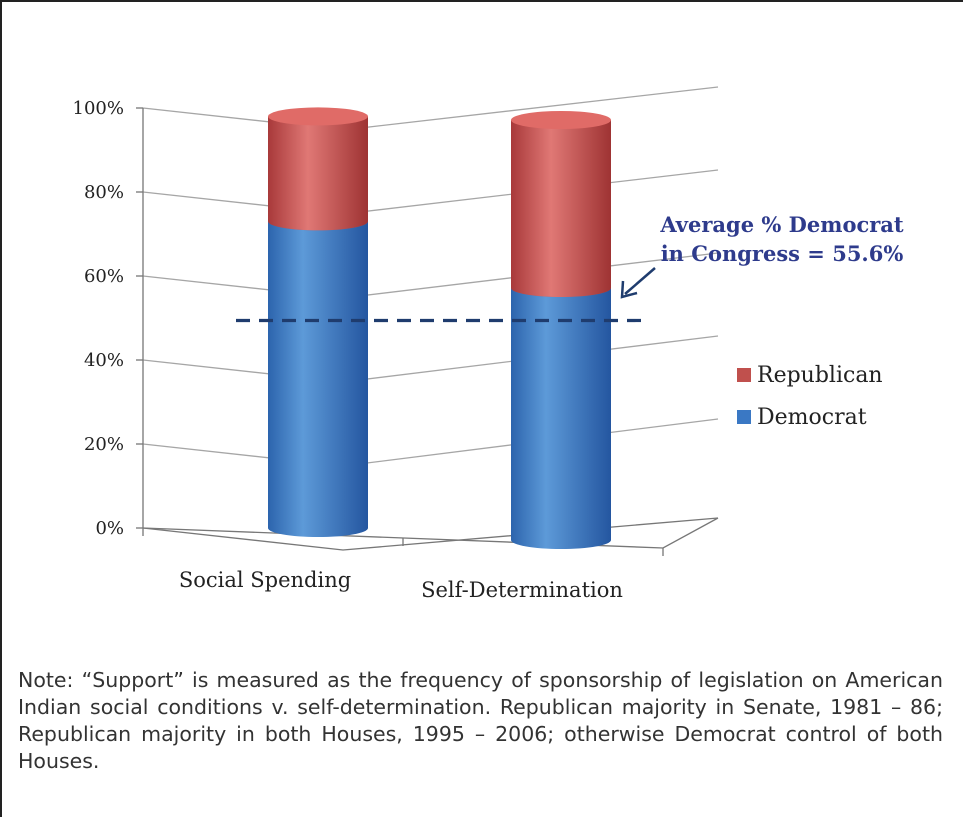 This screenshot has height=817, width=963. What do you see at coordinates (782, 253) in the screenshot?
I see `annotation-line-2: in Congress = 55.6%` at bounding box center [782, 253].